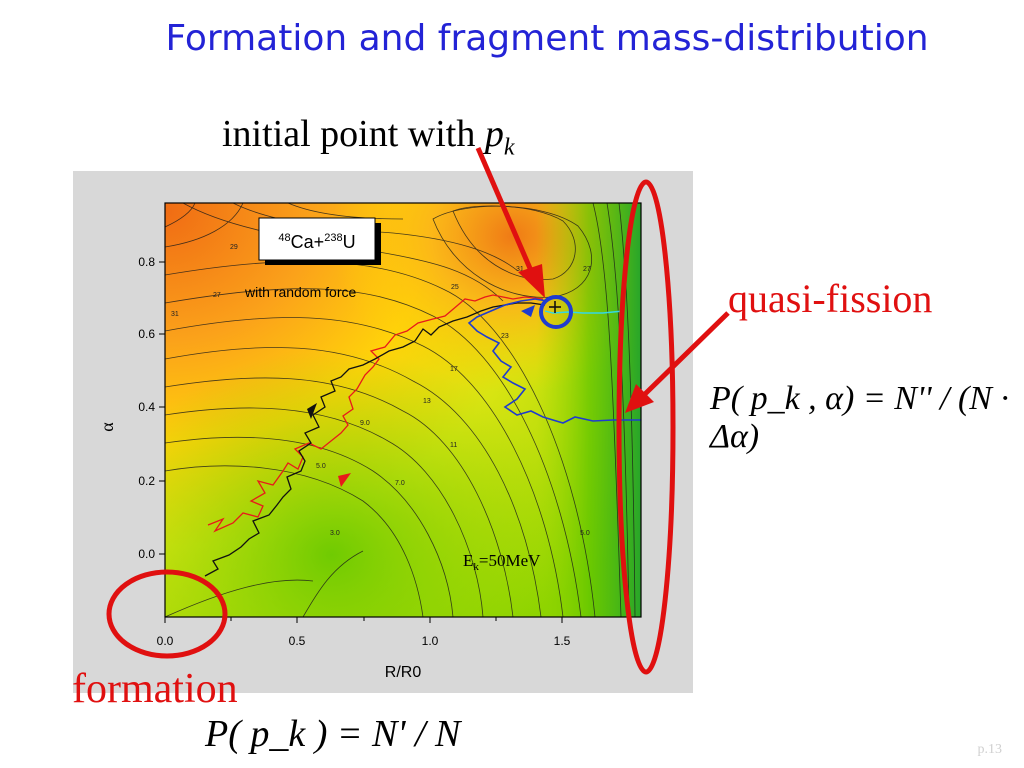 The width and height of the screenshot is (1024, 768). I want to click on cross-marker, so click(555, 307).